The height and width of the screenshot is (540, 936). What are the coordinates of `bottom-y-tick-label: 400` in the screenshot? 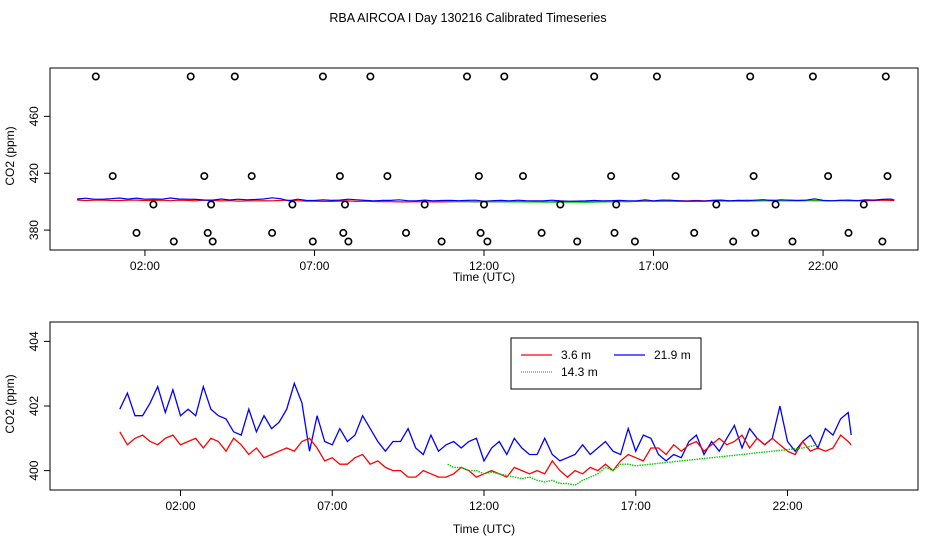 It's located at (34, 470).